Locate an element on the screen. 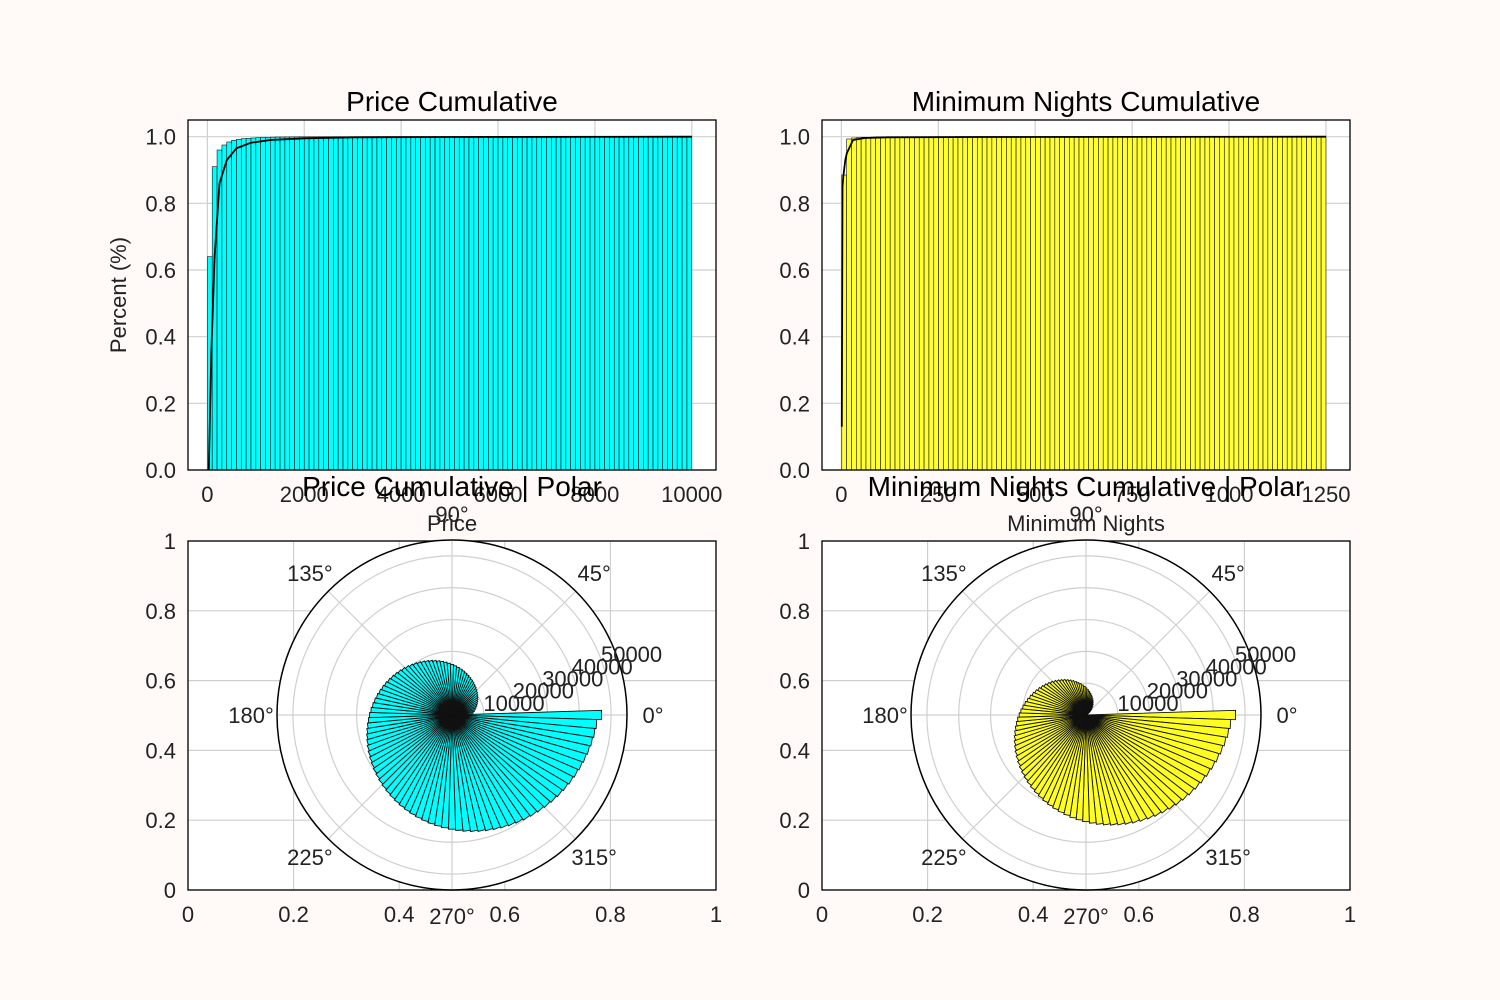  polar-frame is located at coordinates (452, 715).